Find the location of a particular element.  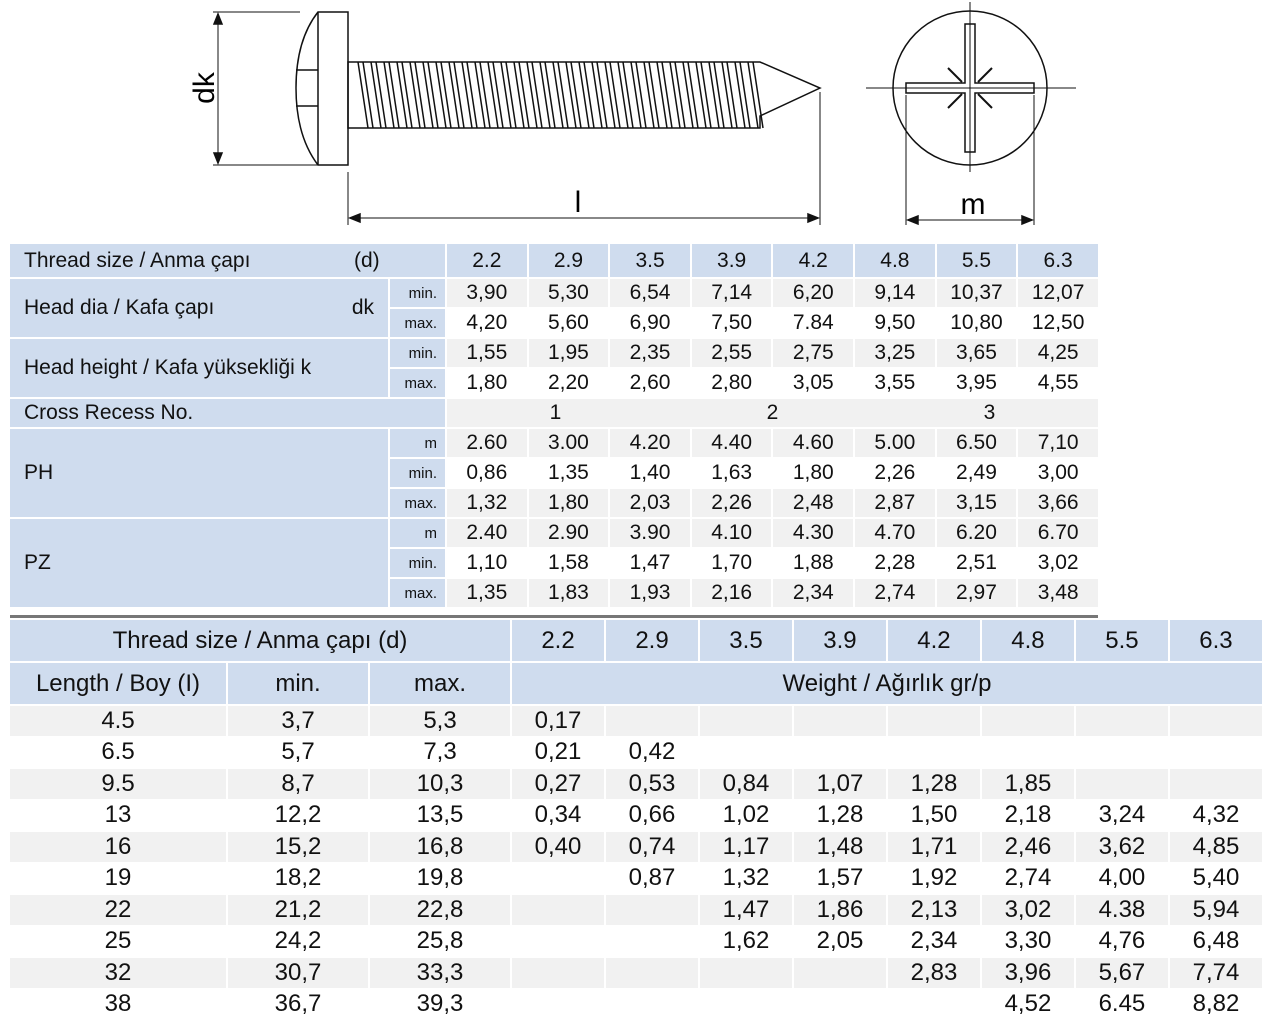

length-cell: 32 is located at coordinates (118, 973).